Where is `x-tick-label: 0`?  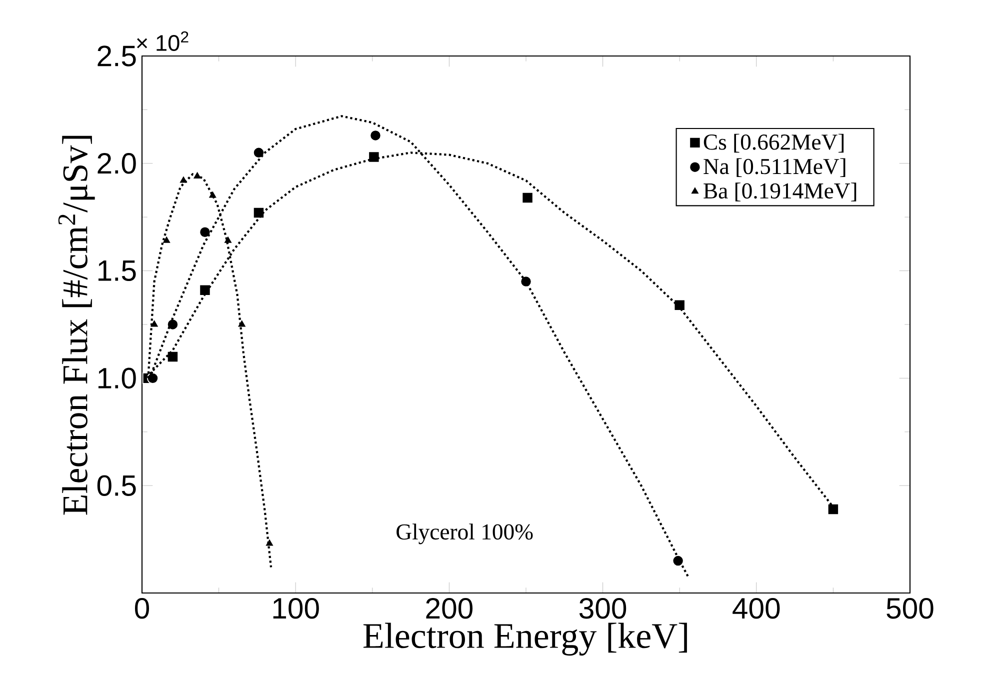 x-tick-label: 0 is located at coordinates (142, 608).